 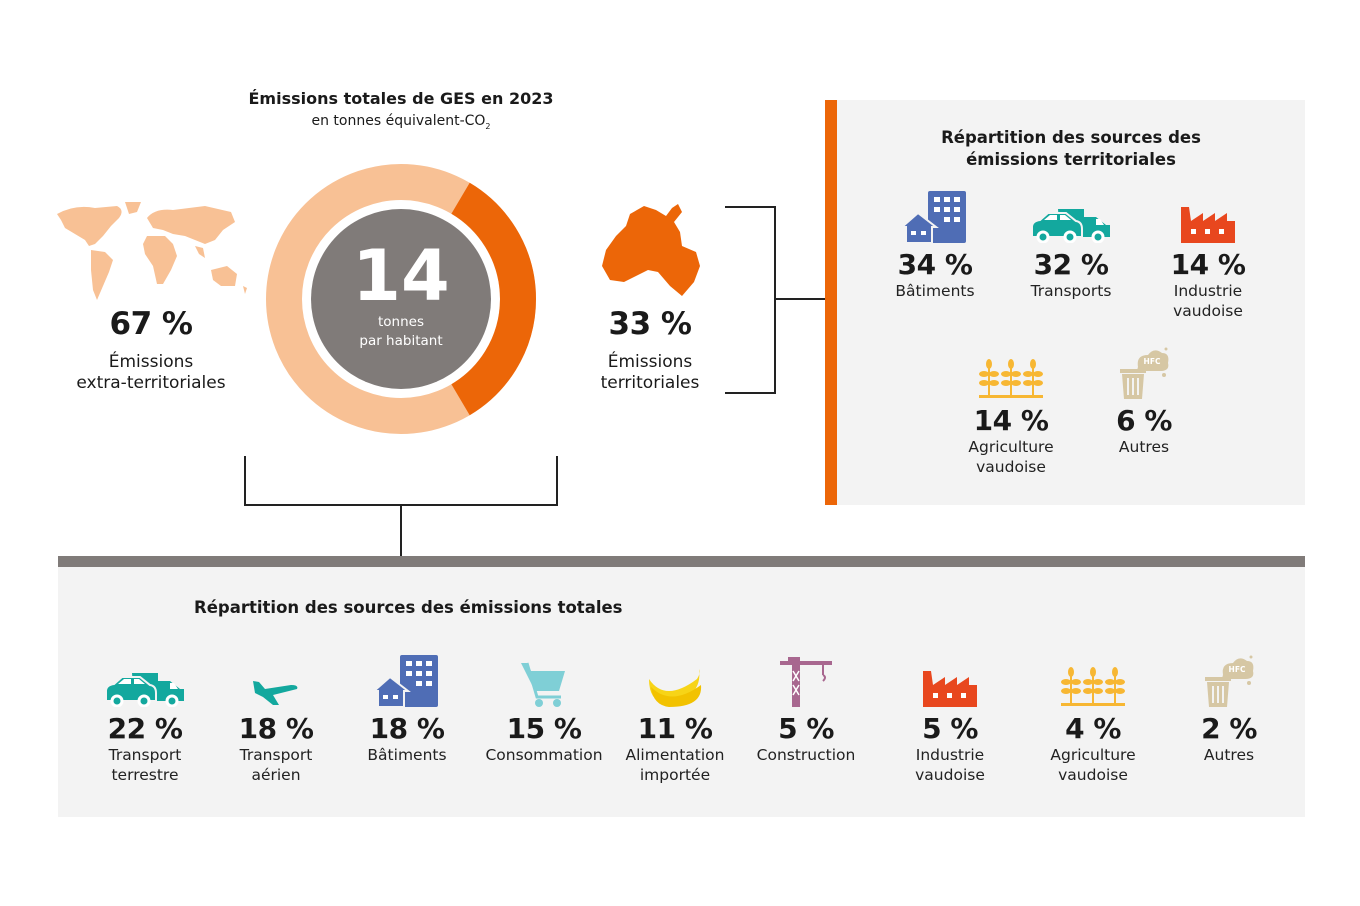 I want to click on extra-territorial-pct: 67 %, so click(x=151, y=324).